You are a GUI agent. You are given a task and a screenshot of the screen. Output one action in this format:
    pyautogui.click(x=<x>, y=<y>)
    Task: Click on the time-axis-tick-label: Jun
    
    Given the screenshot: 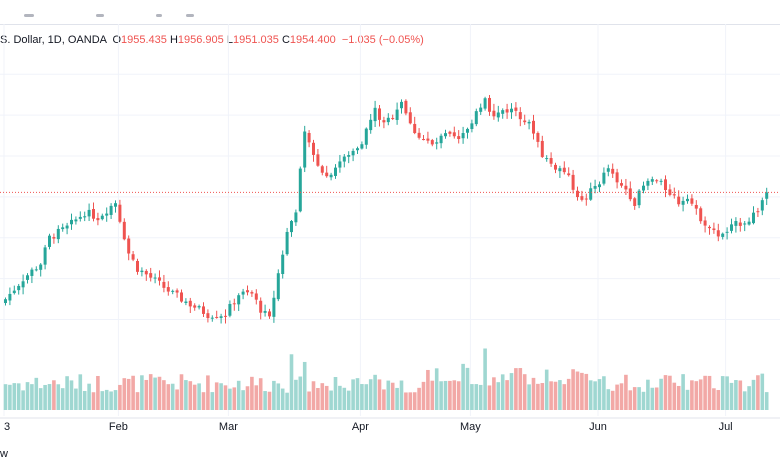 What is the action you would take?
    pyautogui.click(x=598, y=427)
    